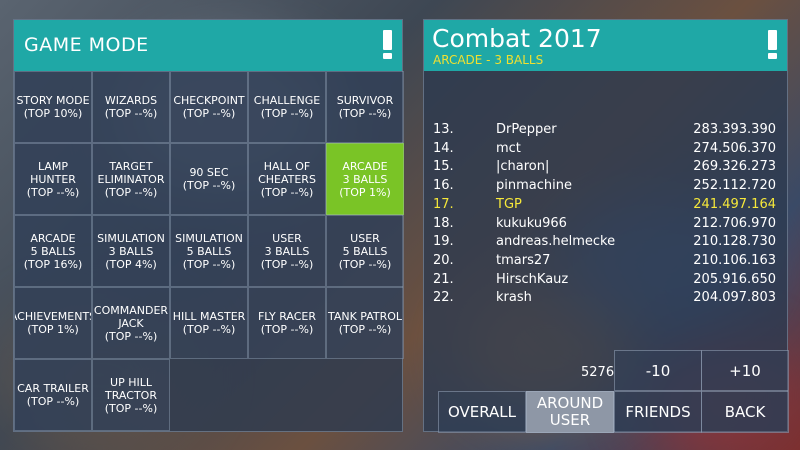 The image size is (800, 450). What do you see at coordinates (365, 192) in the screenshot?
I see `mode-cell-line3: (TOP 1%)` at bounding box center [365, 192].